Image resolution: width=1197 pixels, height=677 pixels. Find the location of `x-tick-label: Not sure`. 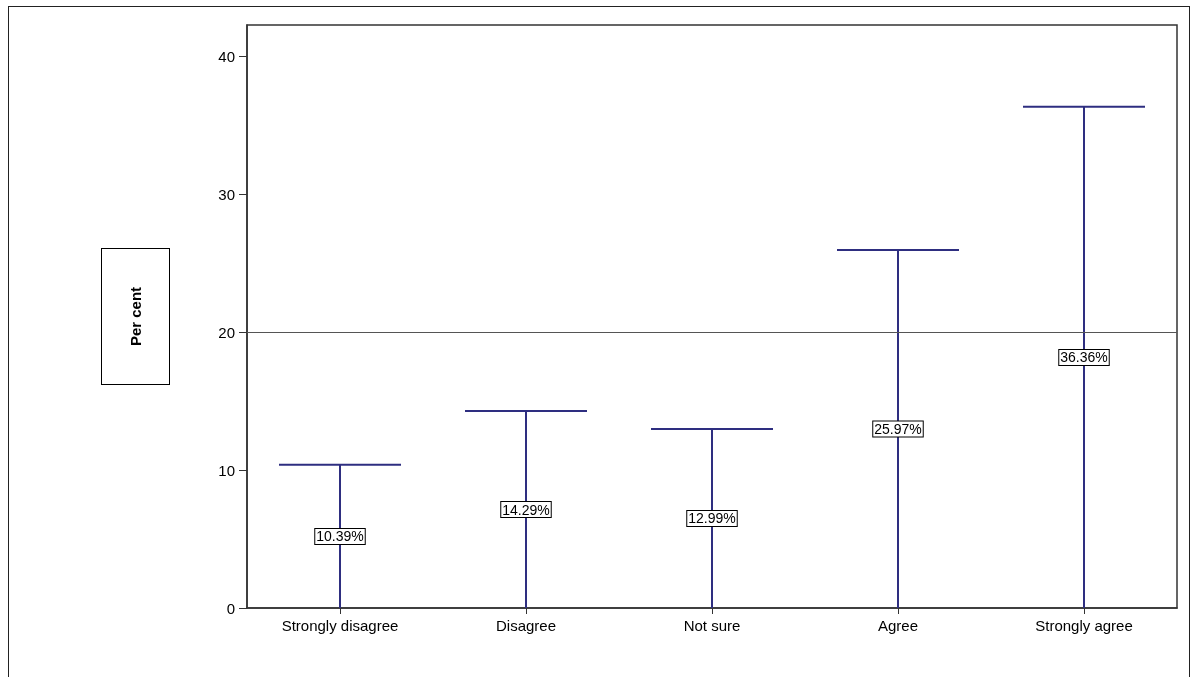

x-tick-label: Not sure is located at coordinates (712, 625).